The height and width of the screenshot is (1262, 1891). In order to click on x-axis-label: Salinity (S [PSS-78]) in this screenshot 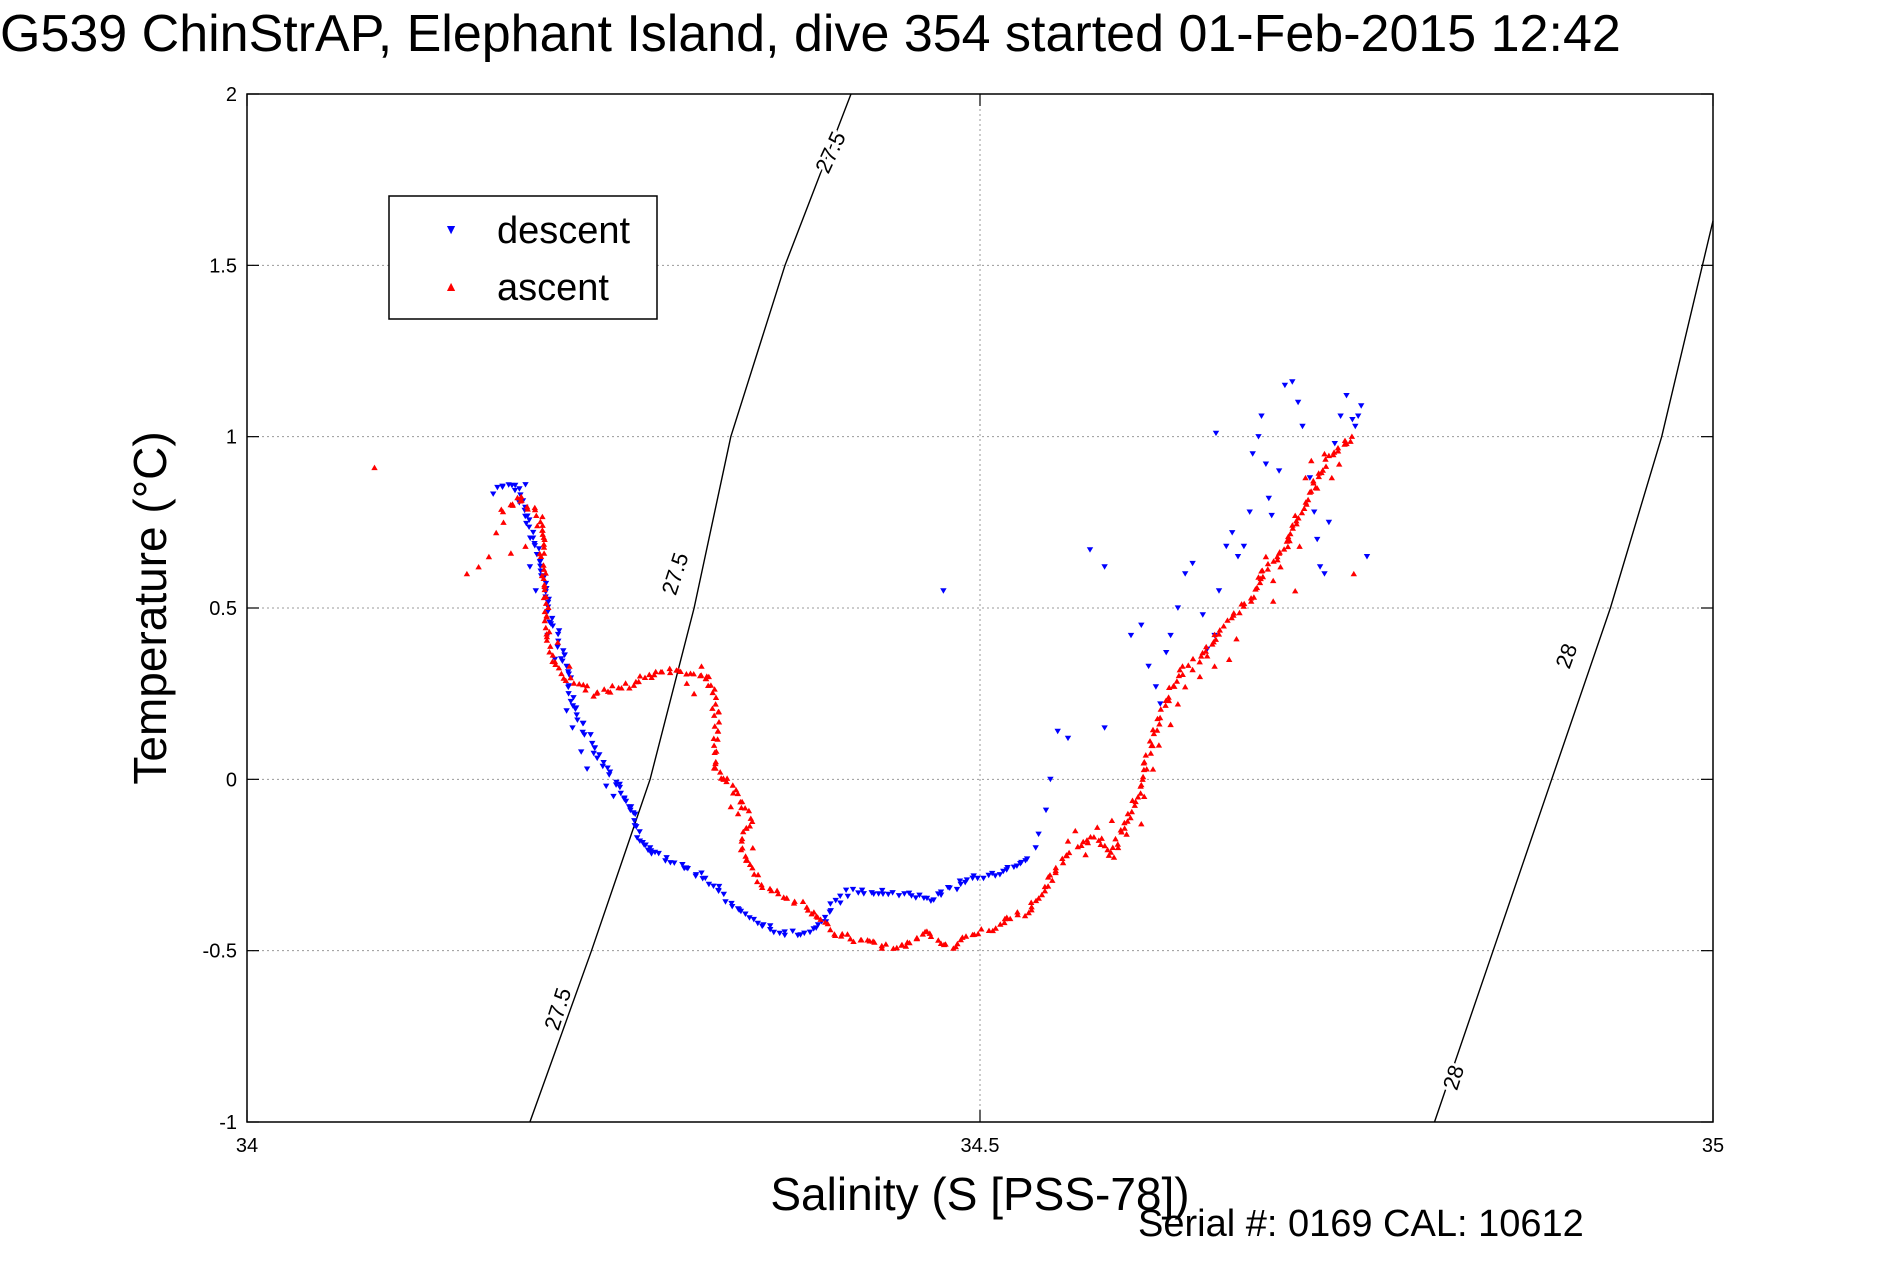, I will do `click(979, 1194)`.